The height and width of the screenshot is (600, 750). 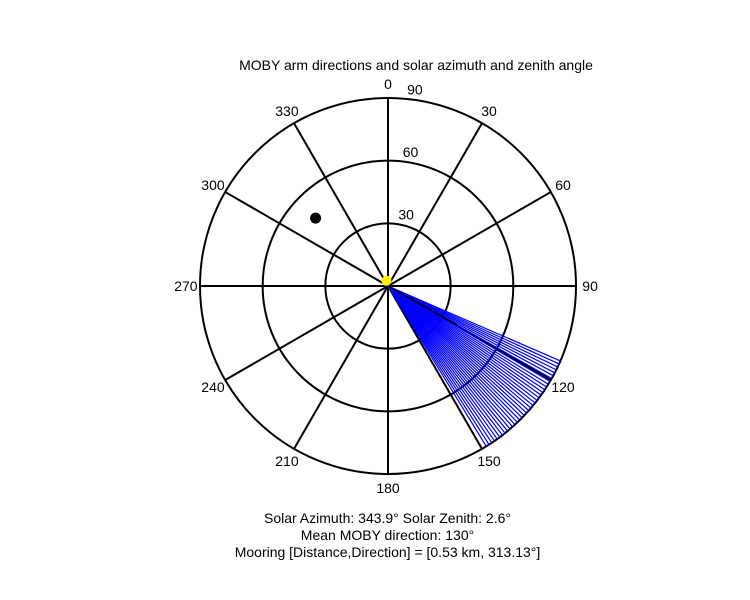 I want to click on angle-tick-label-300: 300, so click(x=213, y=185).